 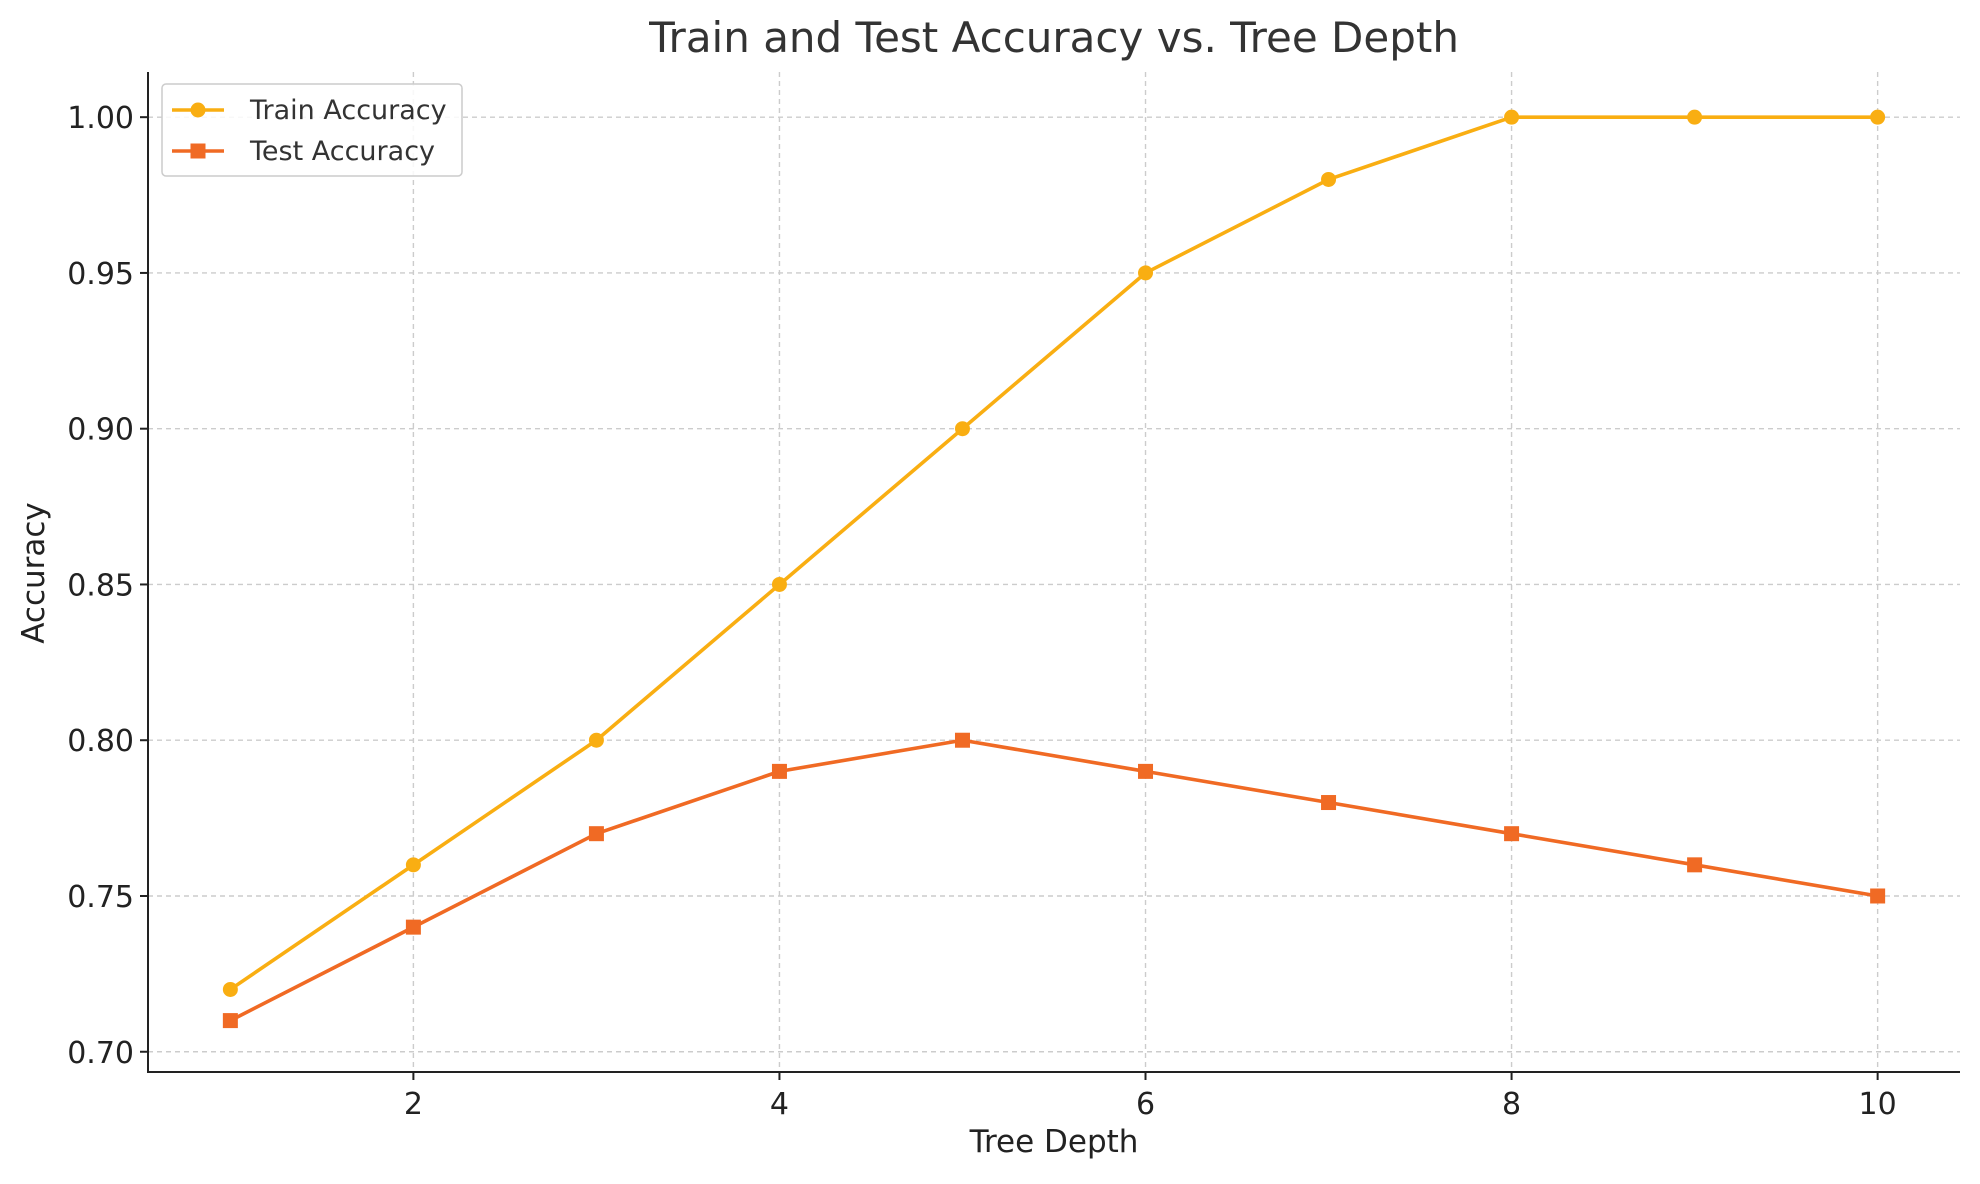 What do you see at coordinates (413, 1104) in the screenshot?
I see `x-tick-label: 2` at bounding box center [413, 1104].